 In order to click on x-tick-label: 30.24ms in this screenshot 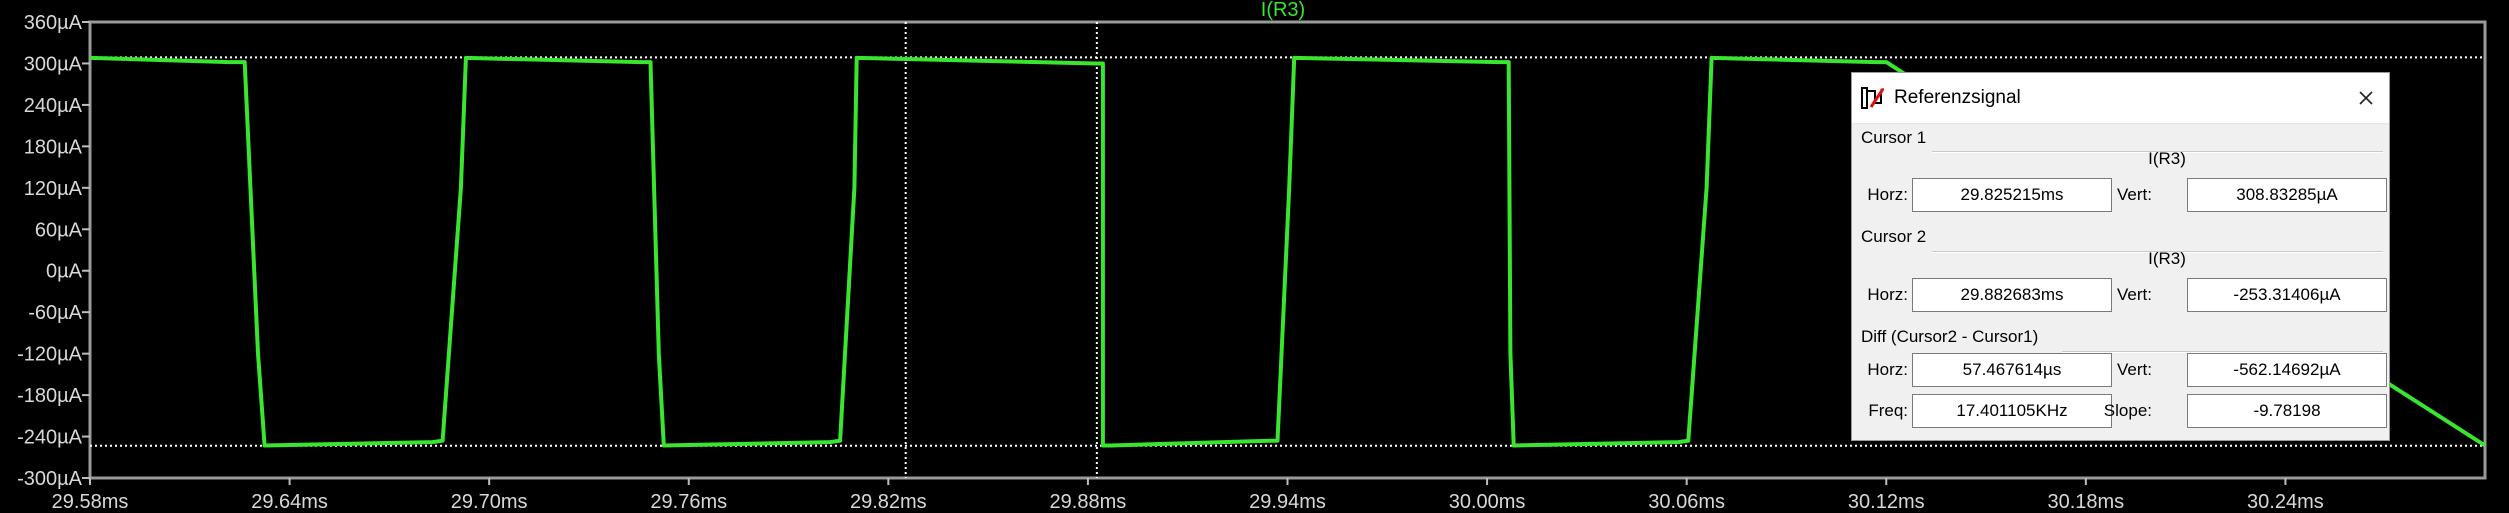, I will do `click(2285, 502)`.